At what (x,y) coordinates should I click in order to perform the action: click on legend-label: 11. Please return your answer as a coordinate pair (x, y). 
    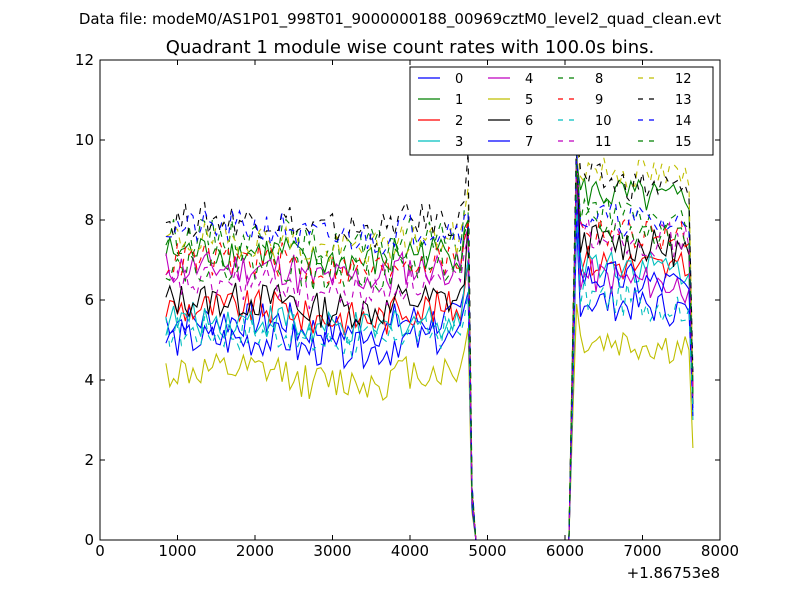
    Looking at the image, I should click on (603, 142).